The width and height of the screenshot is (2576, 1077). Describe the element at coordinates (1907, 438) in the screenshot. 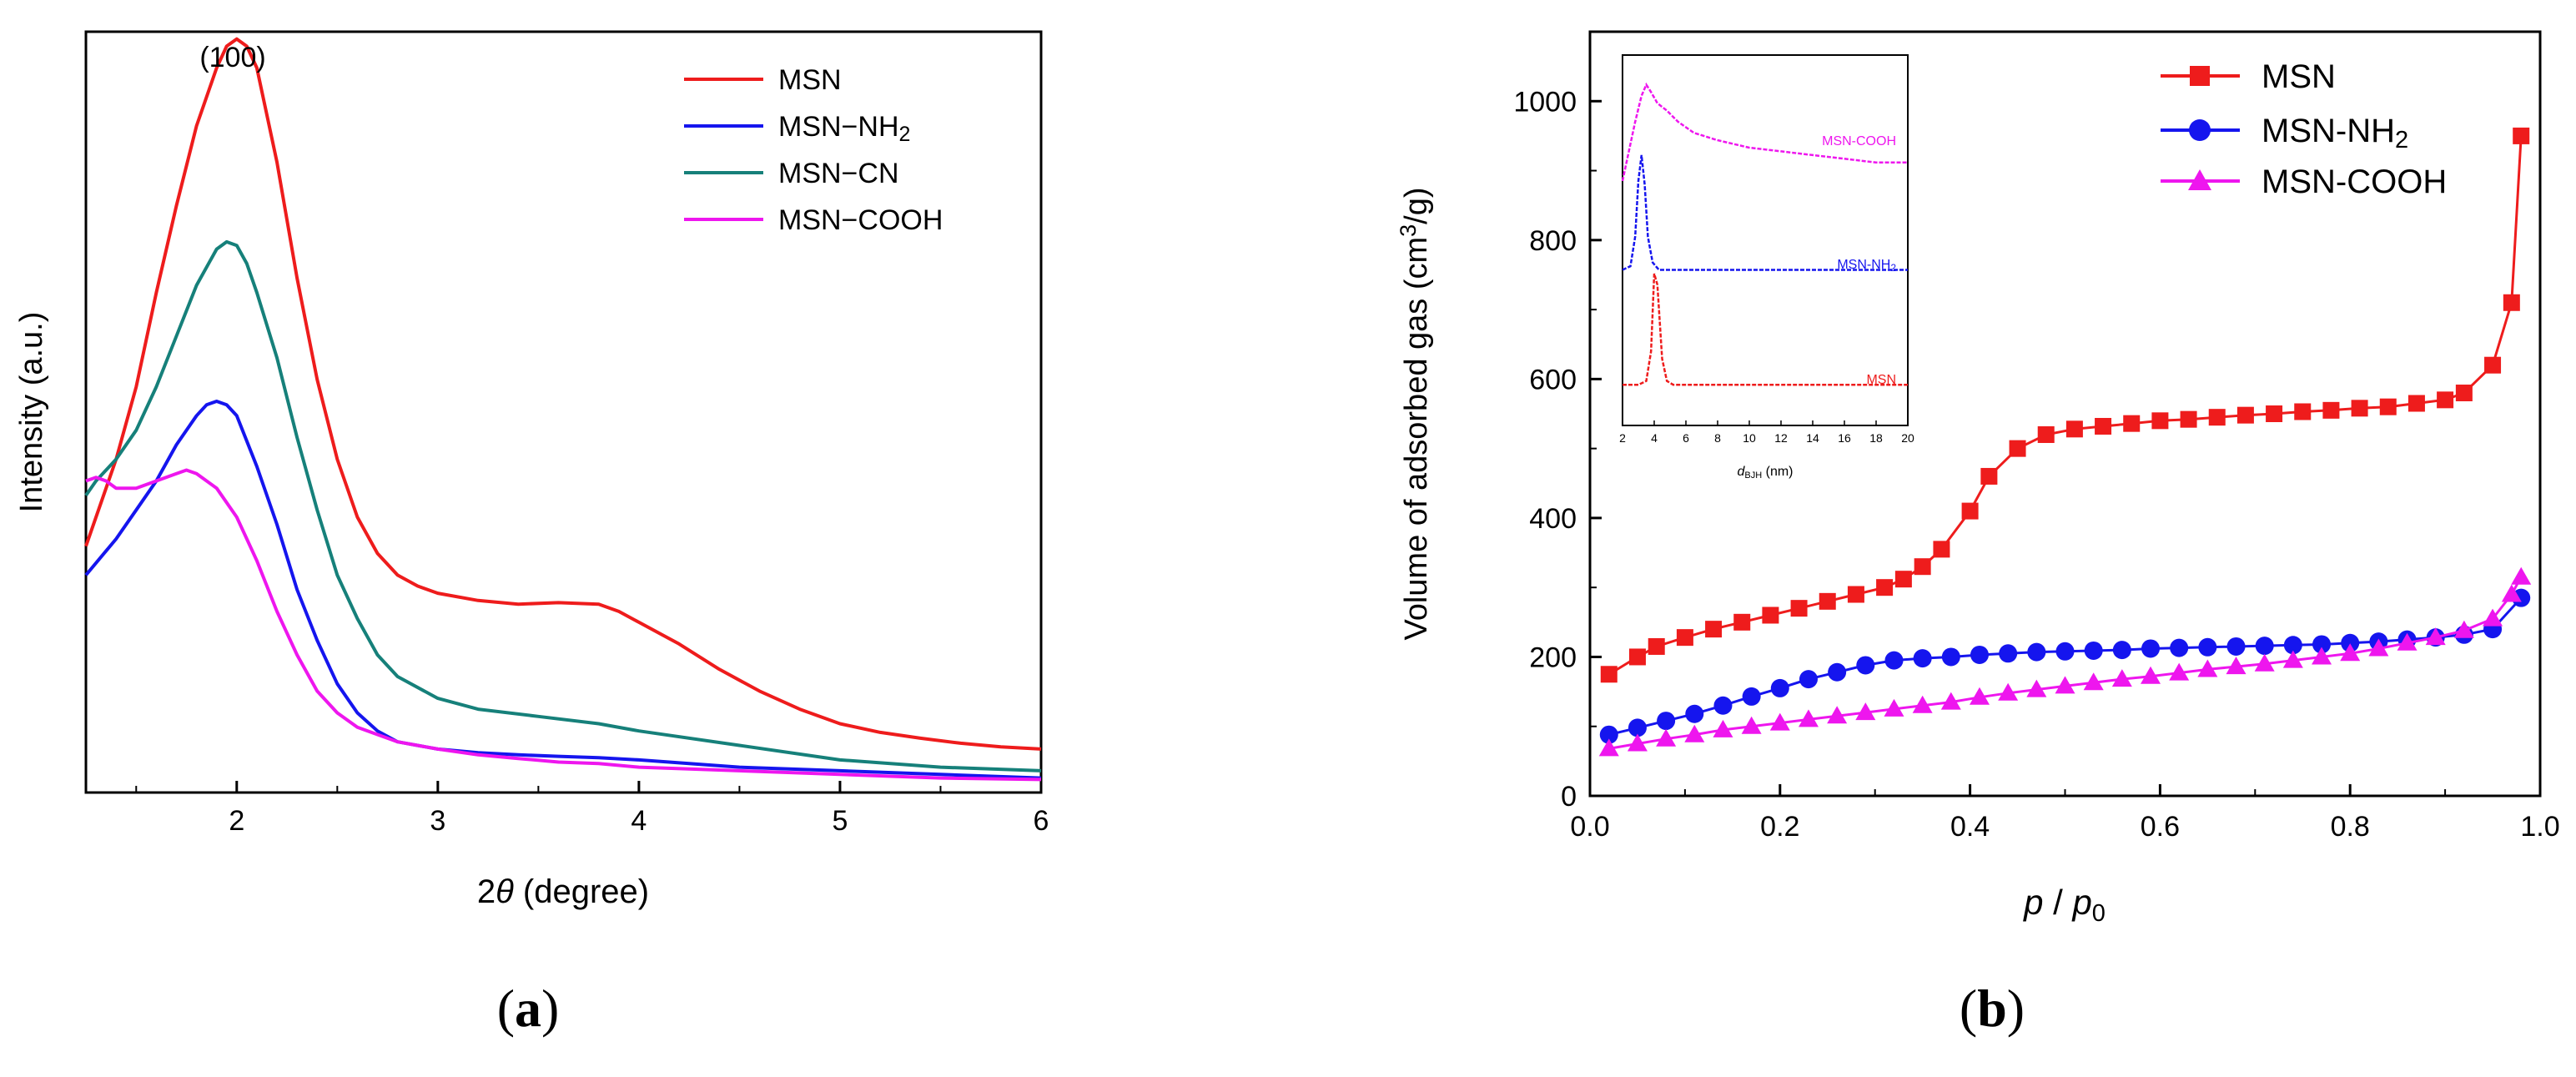

I see `inset-x-tick-label-20: 20` at that location.